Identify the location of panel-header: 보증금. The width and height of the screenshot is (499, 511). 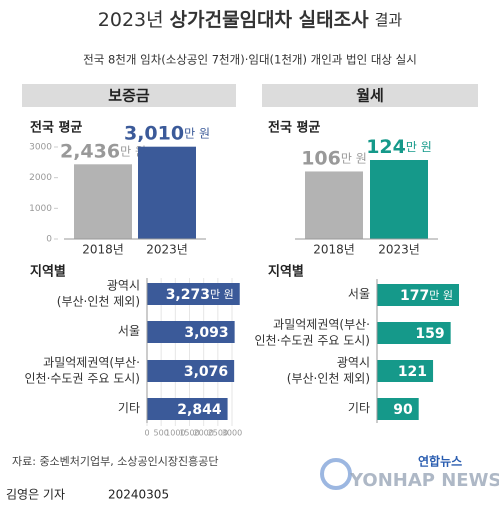
(129, 96).